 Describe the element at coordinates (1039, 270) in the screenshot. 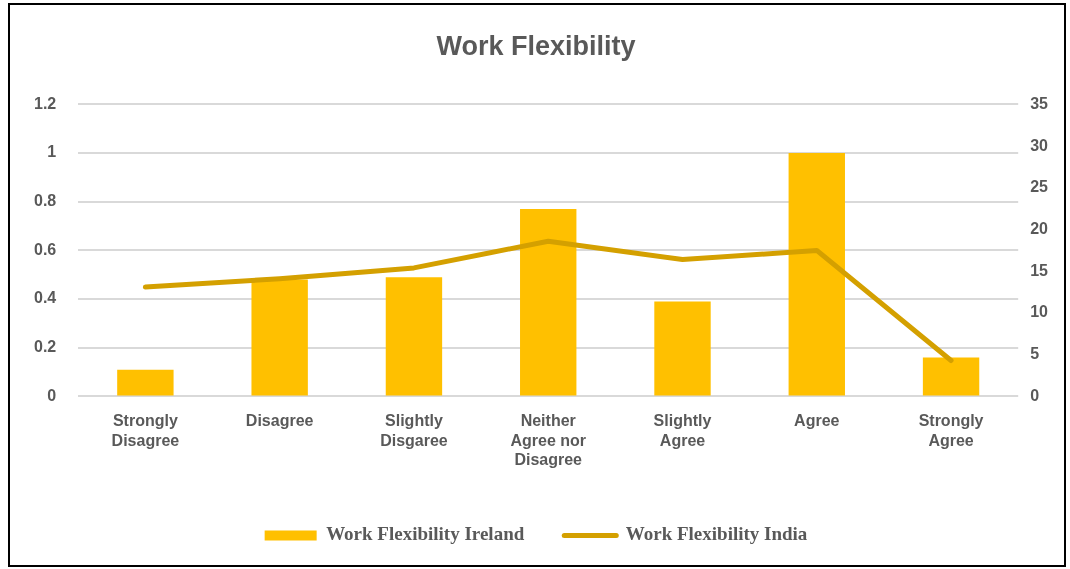

I see `y2-tick-label: 15` at that location.